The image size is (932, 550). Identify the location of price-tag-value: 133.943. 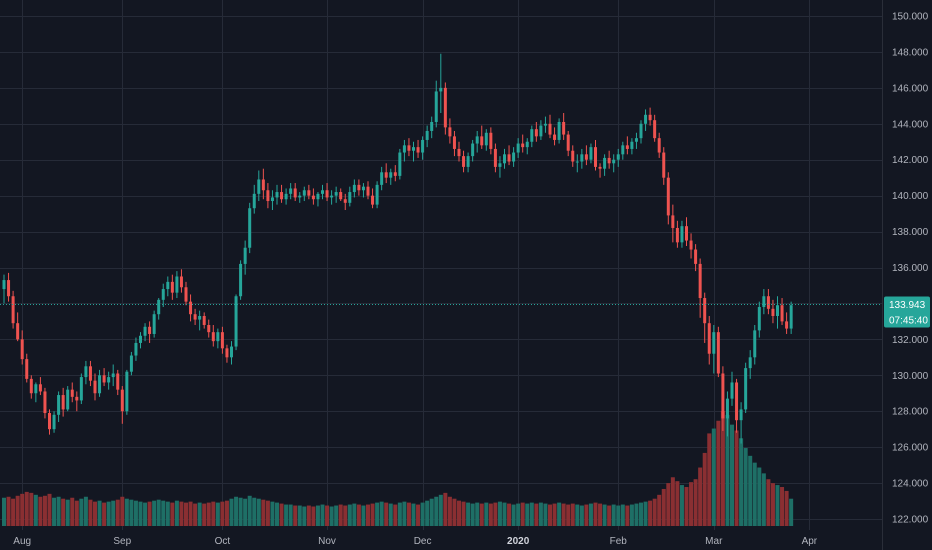
(907, 305).